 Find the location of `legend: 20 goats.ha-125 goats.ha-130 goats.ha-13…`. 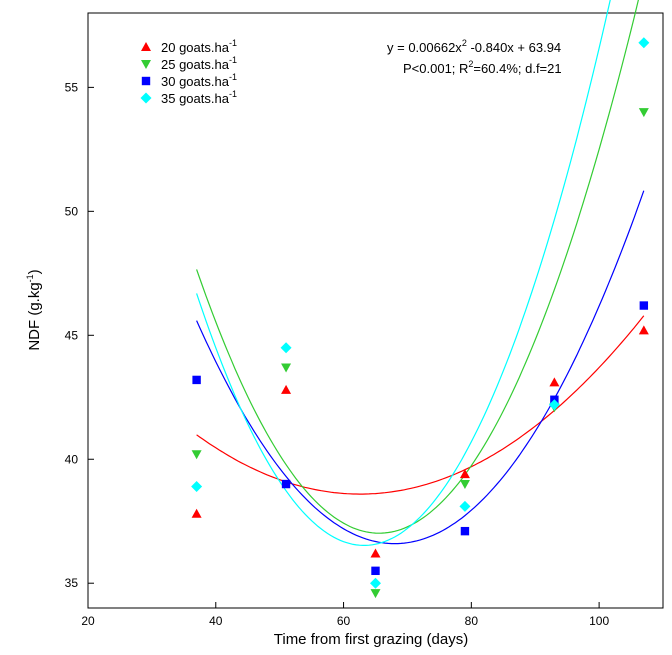

legend: 20 goats.ha-125 goats.ha-130 goats.ha-13… is located at coordinates (188, 72).